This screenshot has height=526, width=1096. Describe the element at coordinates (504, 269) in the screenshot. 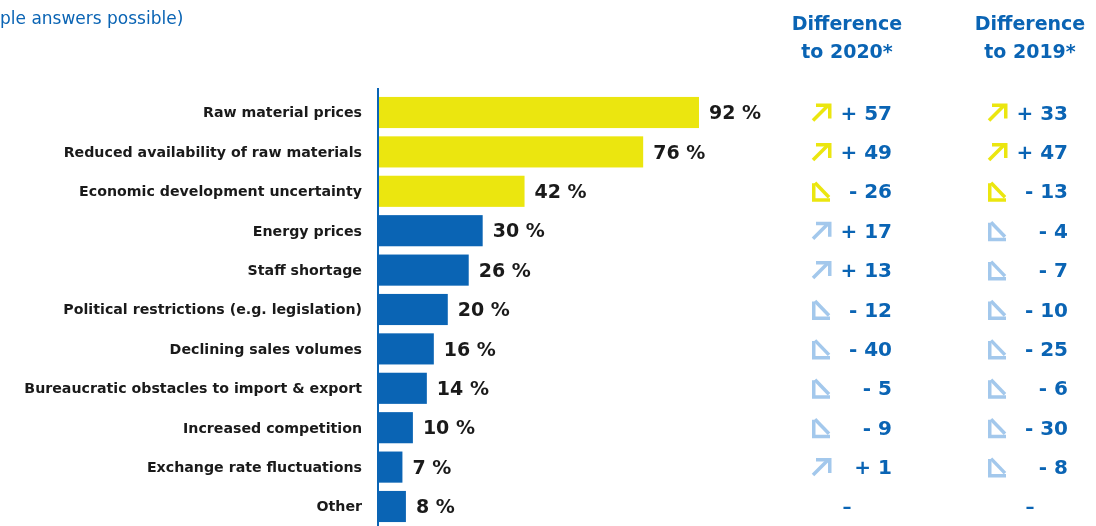

I see `data-label: 26 %` at that location.